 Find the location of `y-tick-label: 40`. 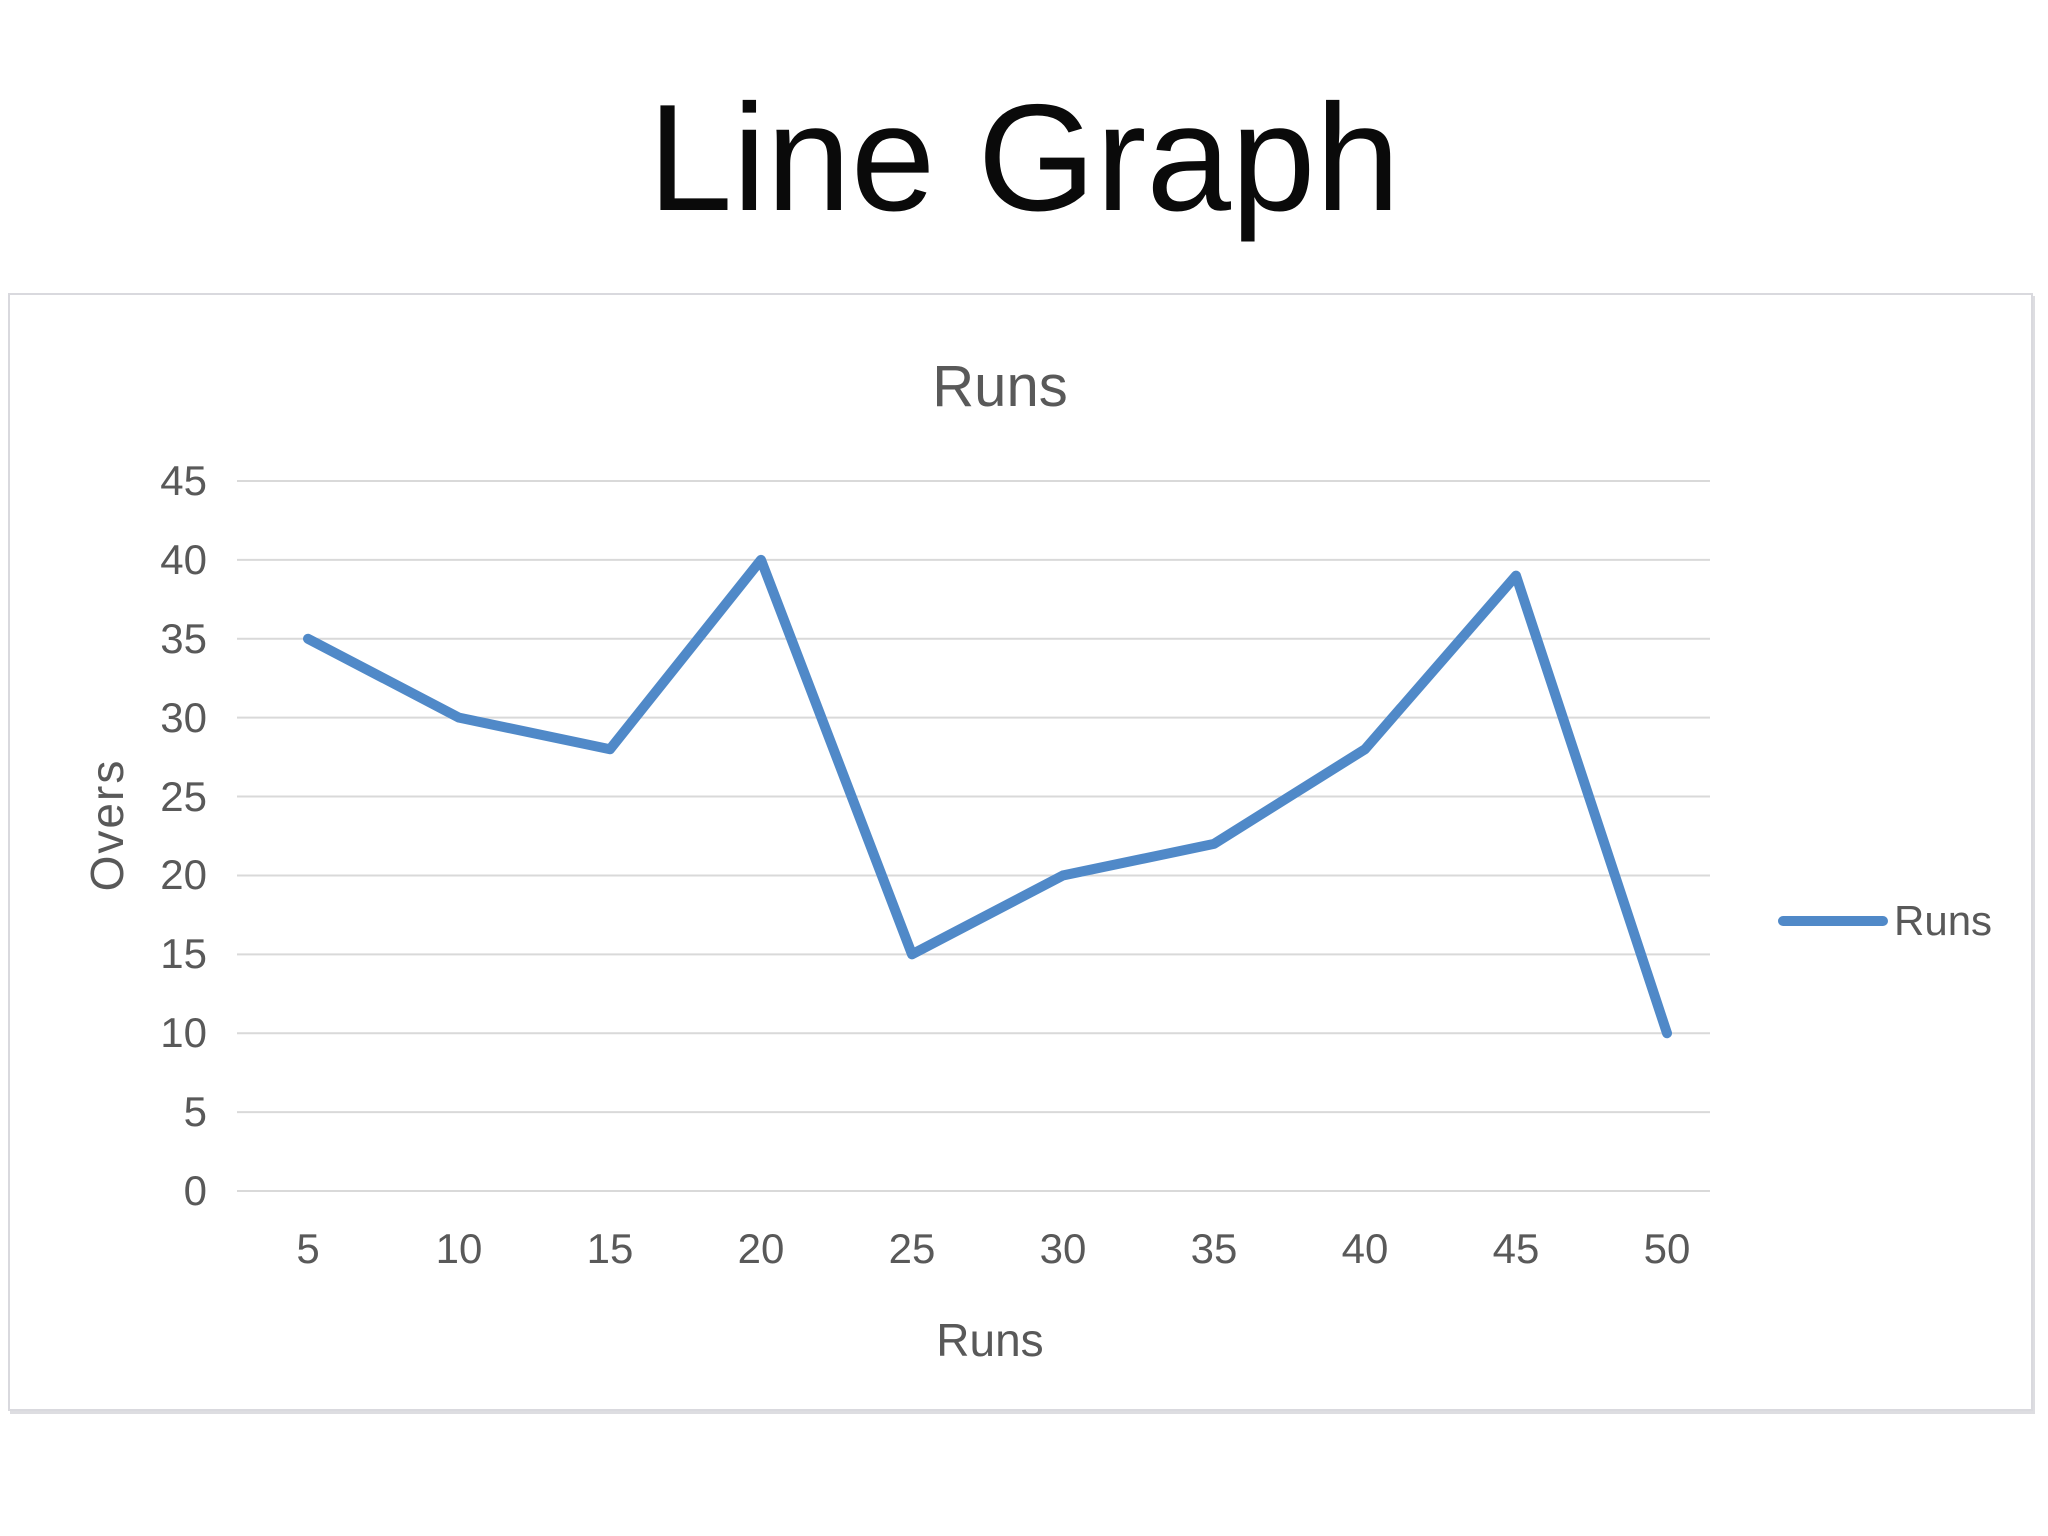

y-tick-label: 40 is located at coordinates (183, 559).